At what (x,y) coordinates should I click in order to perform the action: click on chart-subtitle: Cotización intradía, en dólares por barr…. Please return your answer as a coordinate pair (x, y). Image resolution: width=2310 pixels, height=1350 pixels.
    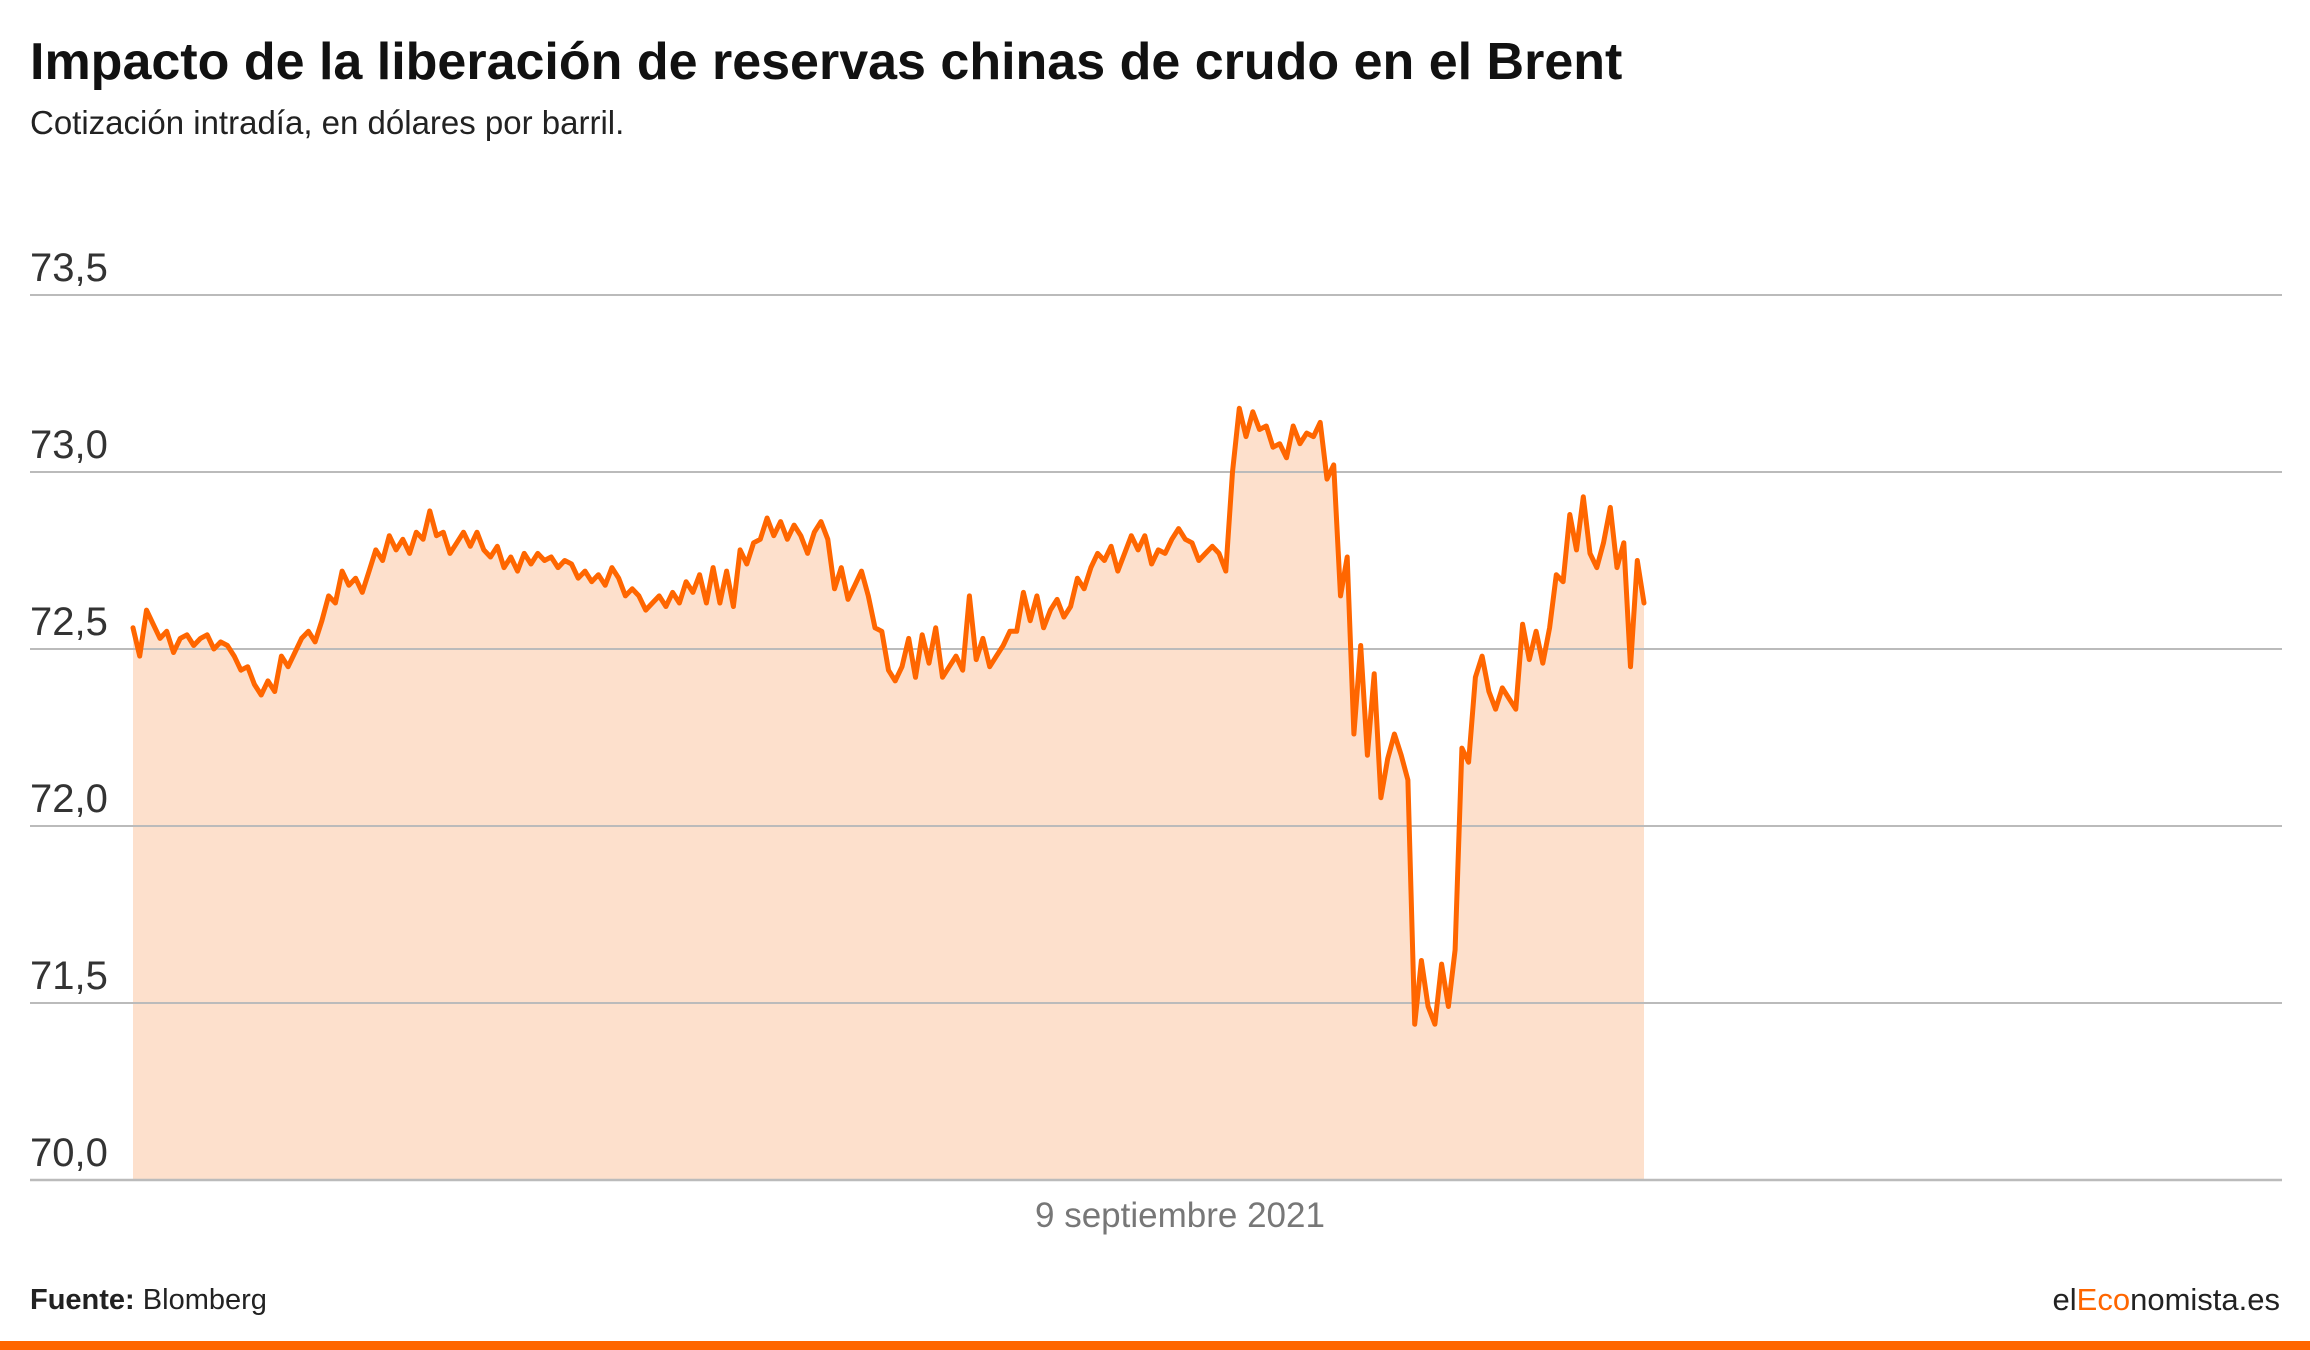
    Looking at the image, I should click on (327, 122).